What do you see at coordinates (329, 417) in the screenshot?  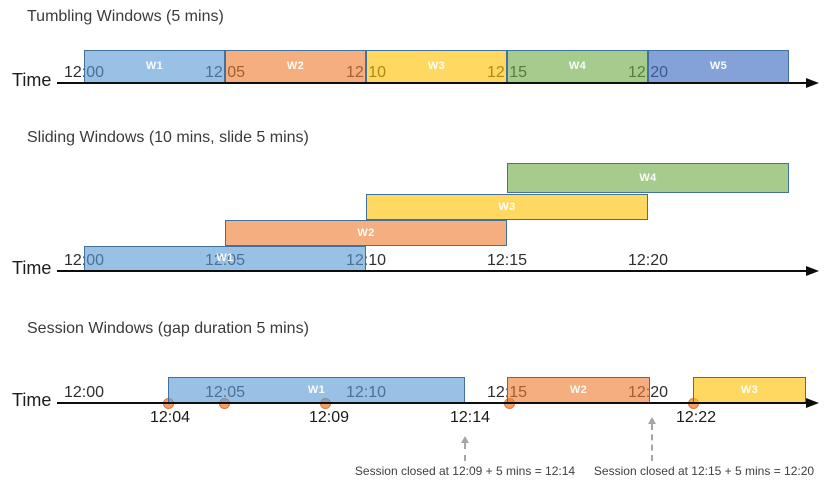 I see `event-time-label: 12:09` at bounding box center [329, 417].